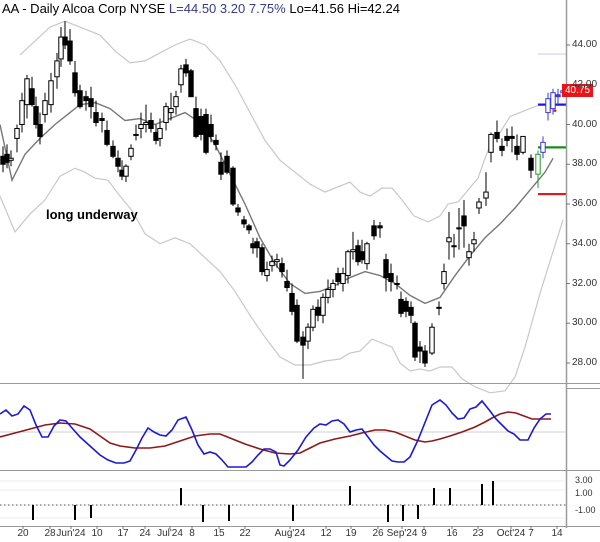 This screenshot has height=542, width=600. Describe the element at coordinates (424, 533) in the screenshot. I see `x-axis-label: 9` at that location.